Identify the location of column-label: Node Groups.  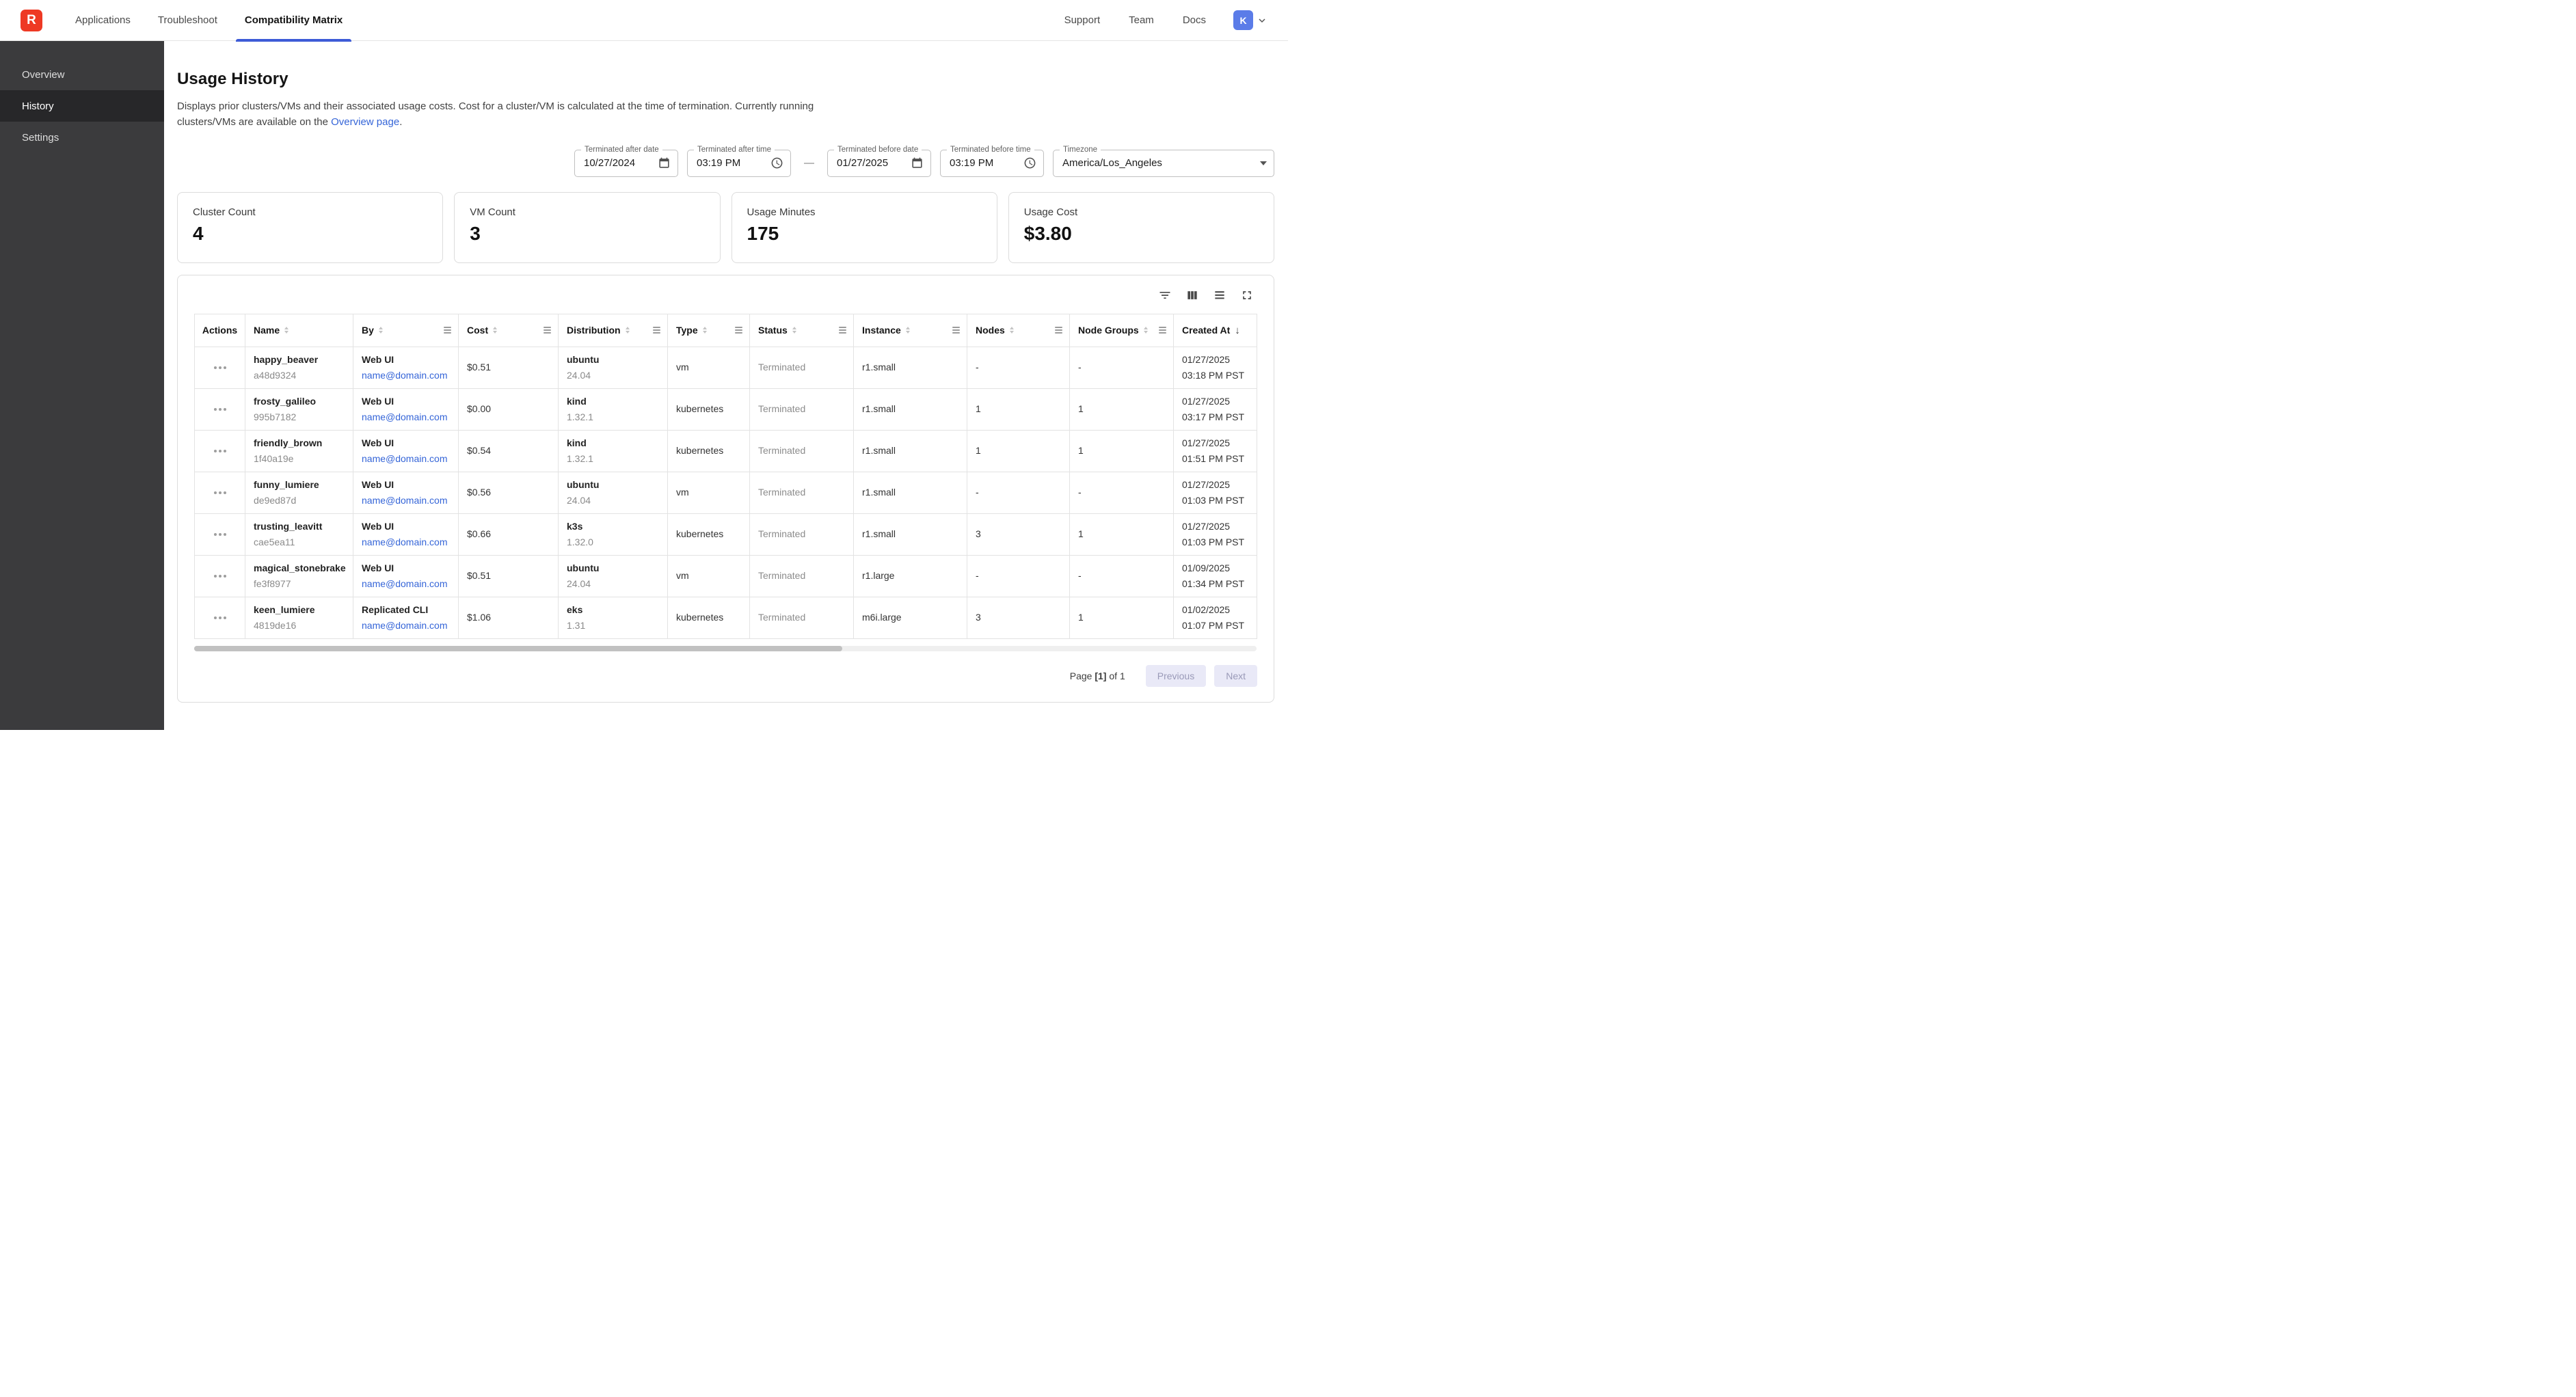
(1108, 330).